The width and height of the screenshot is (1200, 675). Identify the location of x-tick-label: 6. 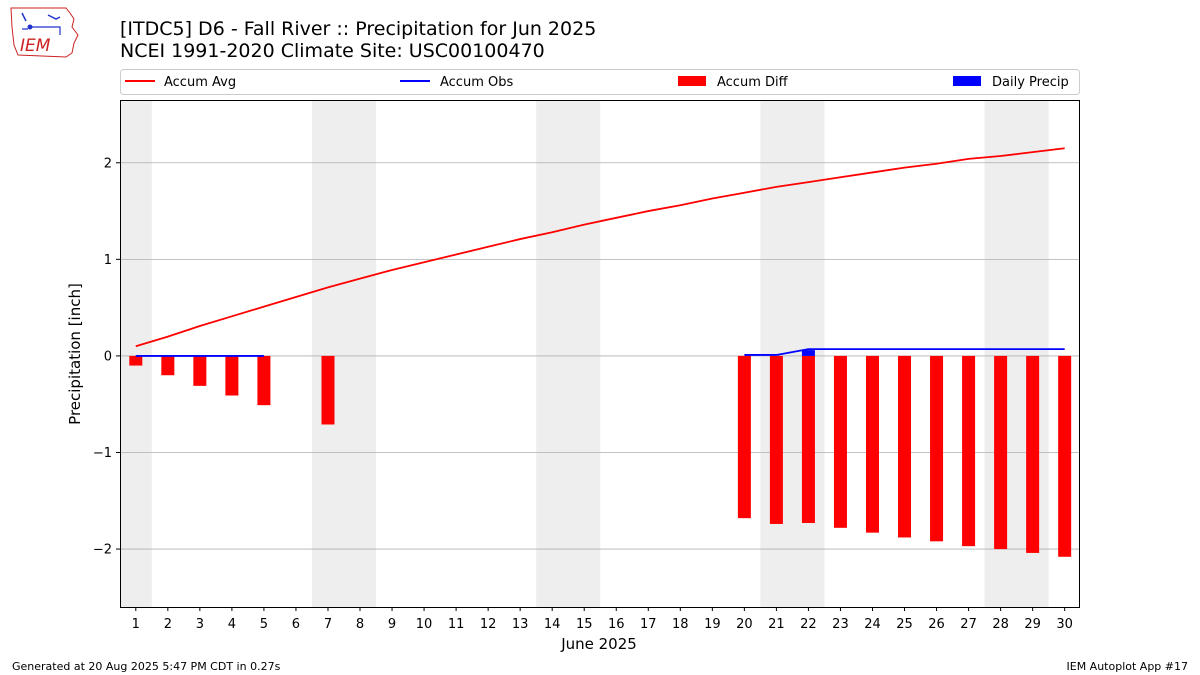
(296, 624).